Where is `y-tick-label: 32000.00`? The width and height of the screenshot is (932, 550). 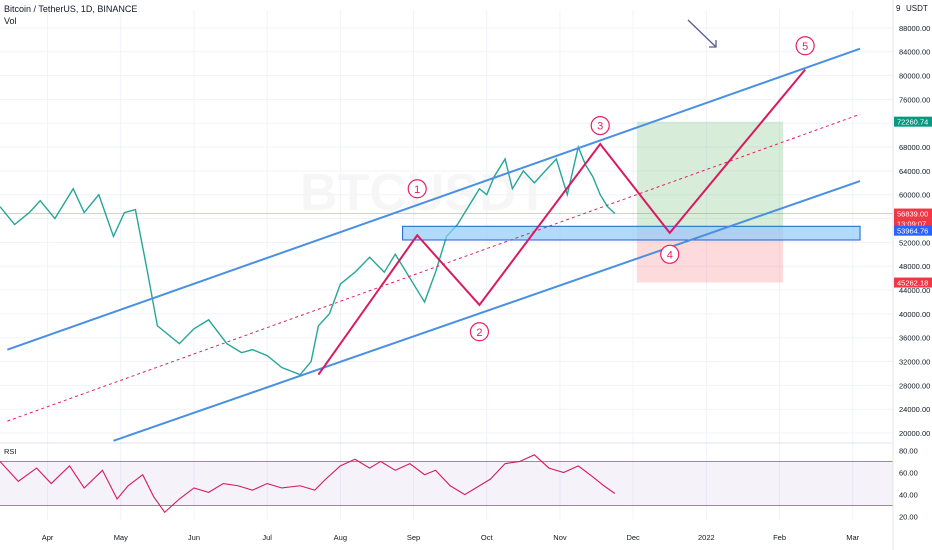 y-tick-label: 32000.00 is located at coordinates (914, 362).